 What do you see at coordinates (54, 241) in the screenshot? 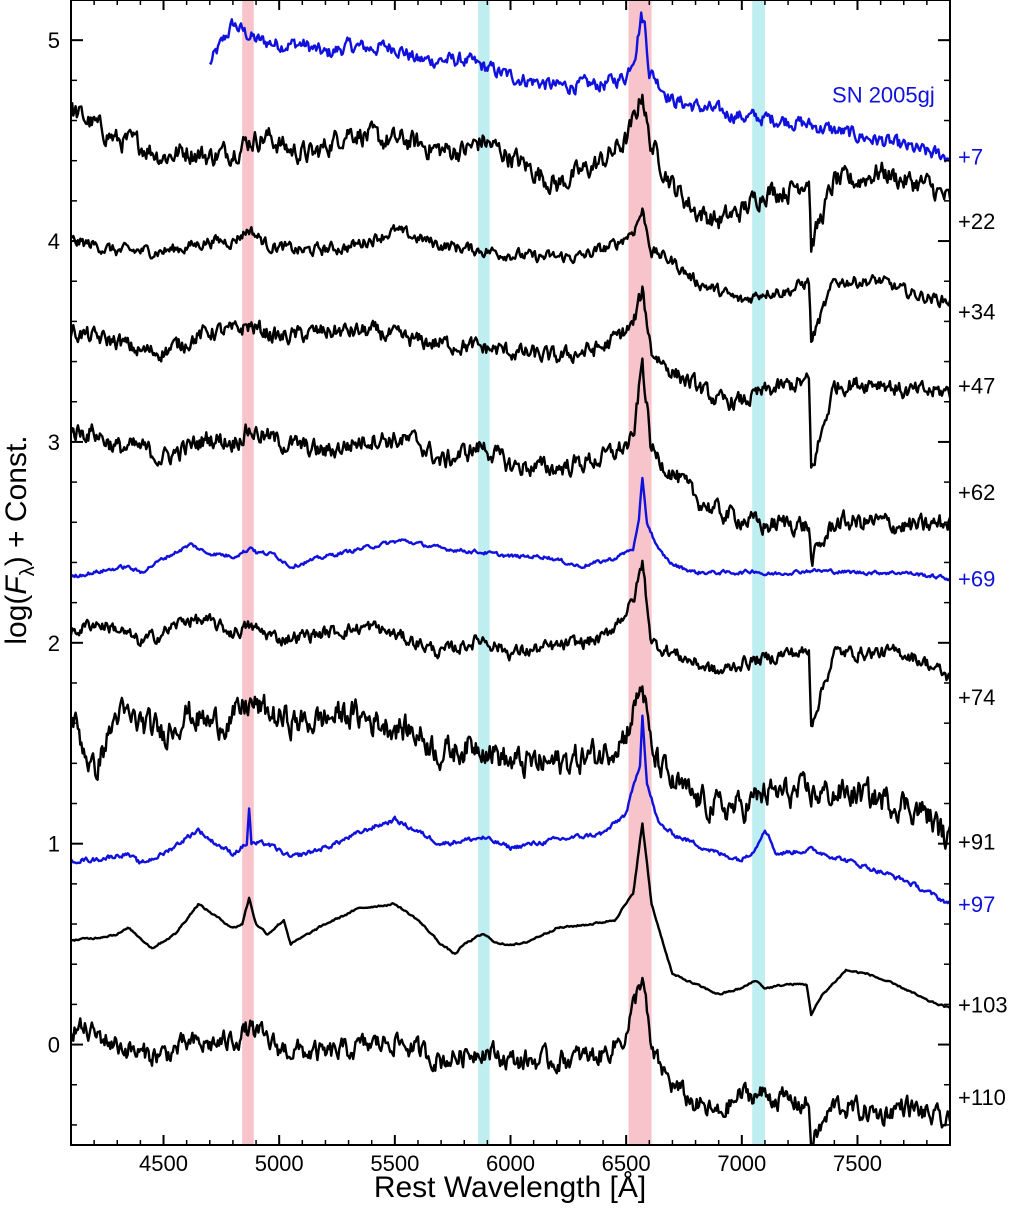
I see `y-tick-label: 4` at bounding box center [54, 241].